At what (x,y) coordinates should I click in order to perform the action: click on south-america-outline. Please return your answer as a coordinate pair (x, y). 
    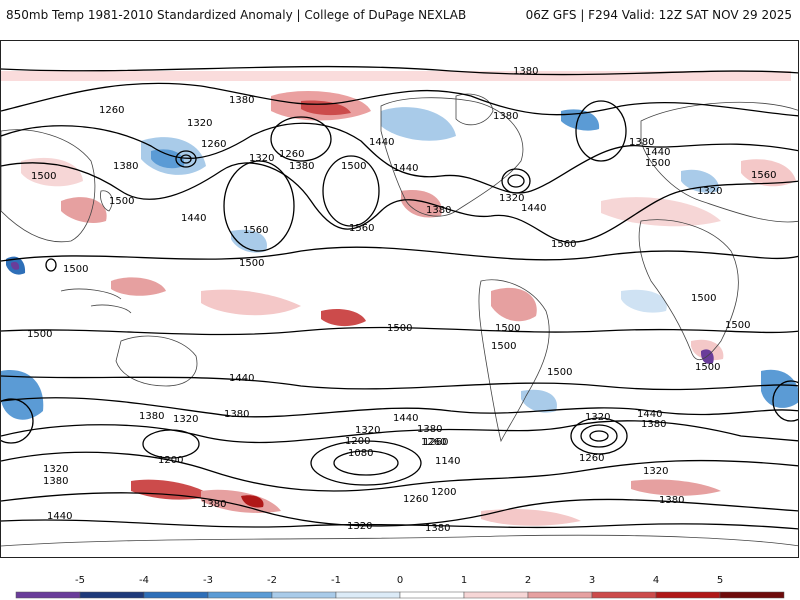
    Looking at the image, I should click on (514, 361).